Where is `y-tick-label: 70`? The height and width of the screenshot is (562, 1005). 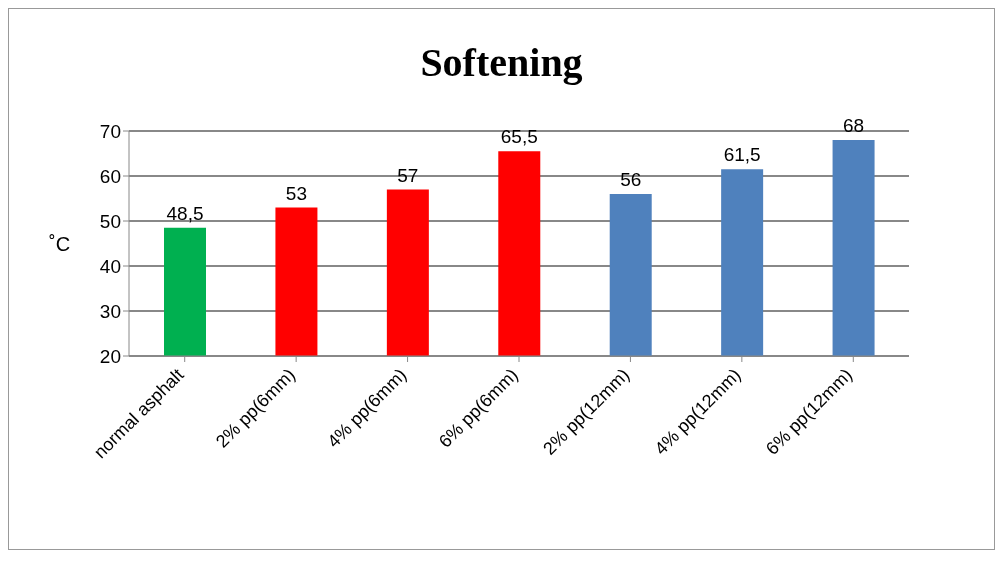 y-tick-label: 70 is located at coordinates (110, 131).